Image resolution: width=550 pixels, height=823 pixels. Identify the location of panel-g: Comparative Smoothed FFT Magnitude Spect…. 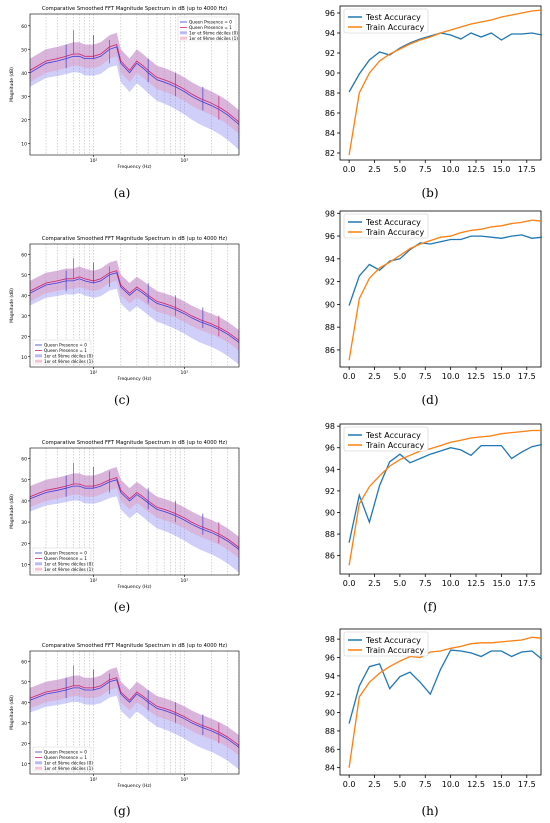
(125, 715).